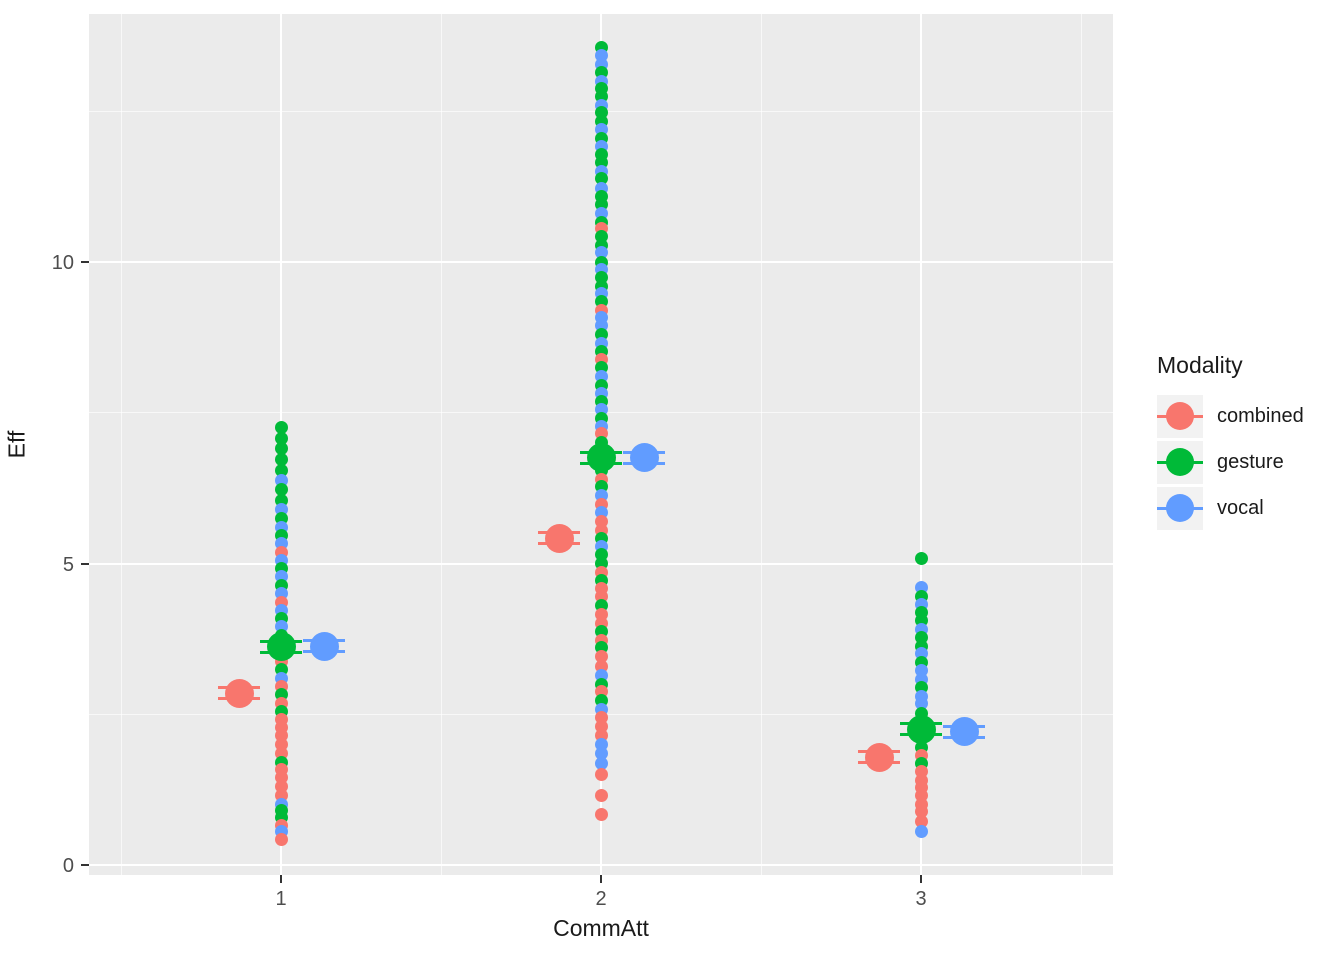 This screenshot has width=1344, height=960. Describe the element at coordinates (1250, 462) in the screenshot. I see `legend-label: gesture` at that location.